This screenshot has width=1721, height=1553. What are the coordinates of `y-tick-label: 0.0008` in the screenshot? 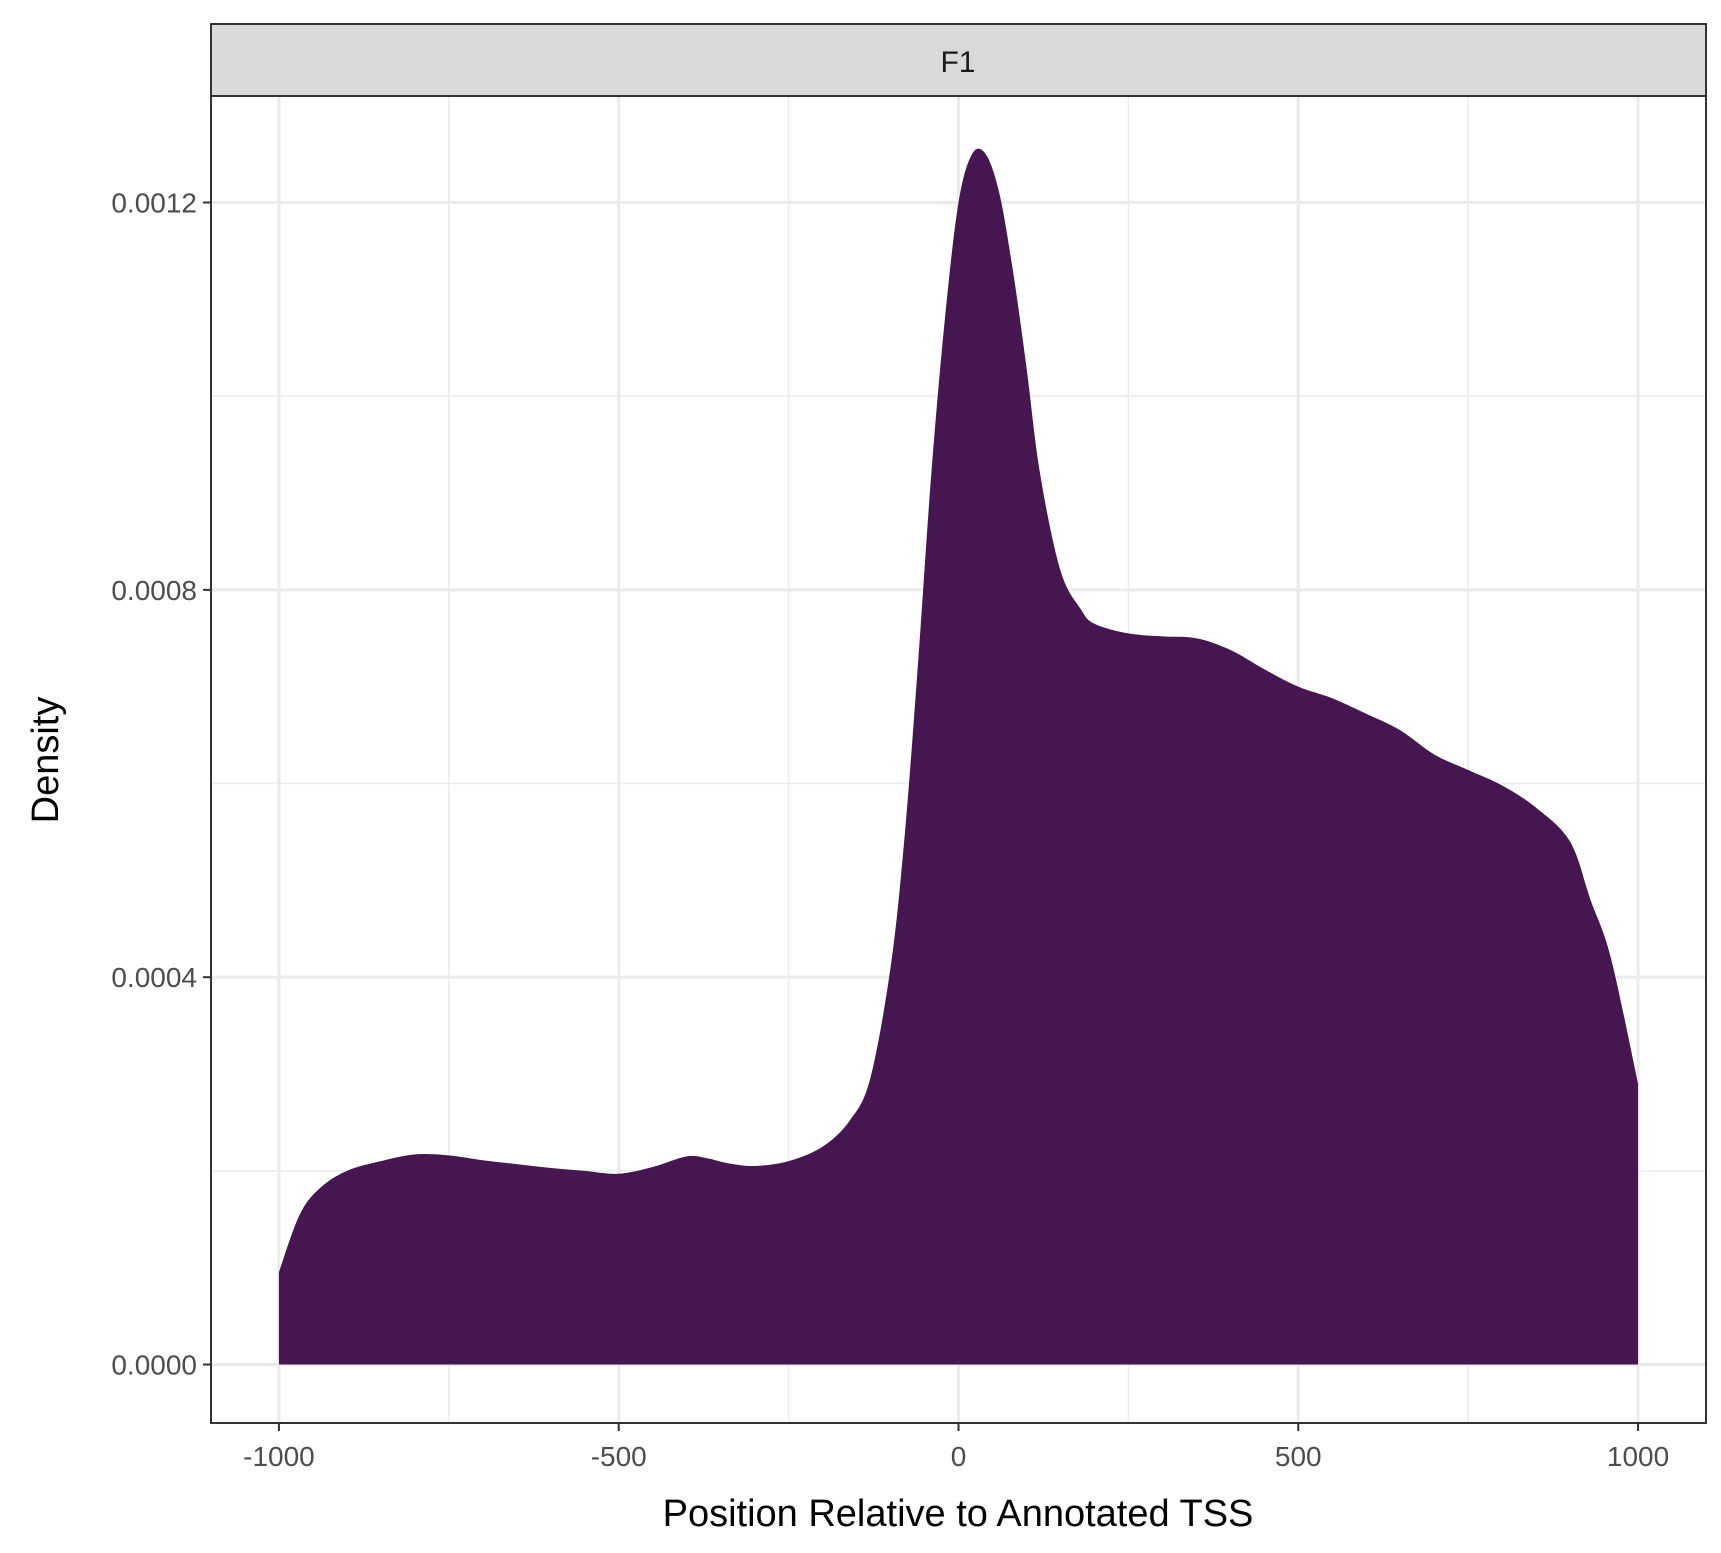 It's located at (154, 590).